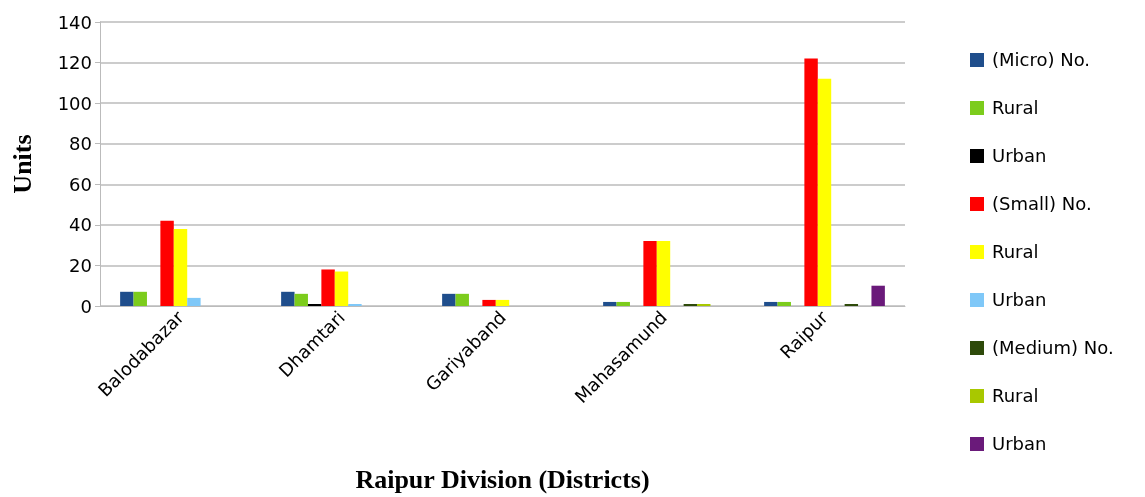 The image size is (1145, 497). What do you see at coordinates (74, 22) in the screenshot?
I see `y-tick-label: 140` at bounding box center [74, 22].